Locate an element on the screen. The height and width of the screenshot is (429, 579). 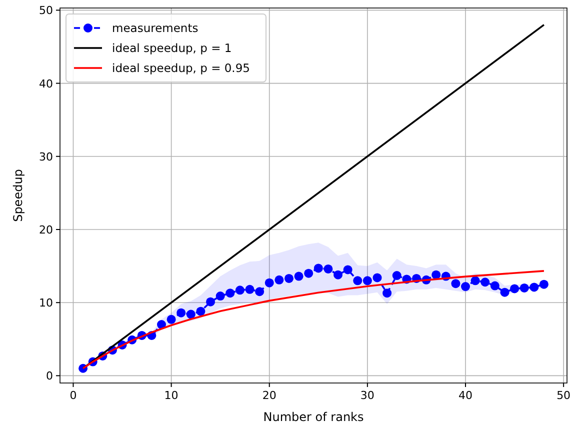
legend-label: ideal speedup, p = 0.95 is located at coordinates (181, 68).